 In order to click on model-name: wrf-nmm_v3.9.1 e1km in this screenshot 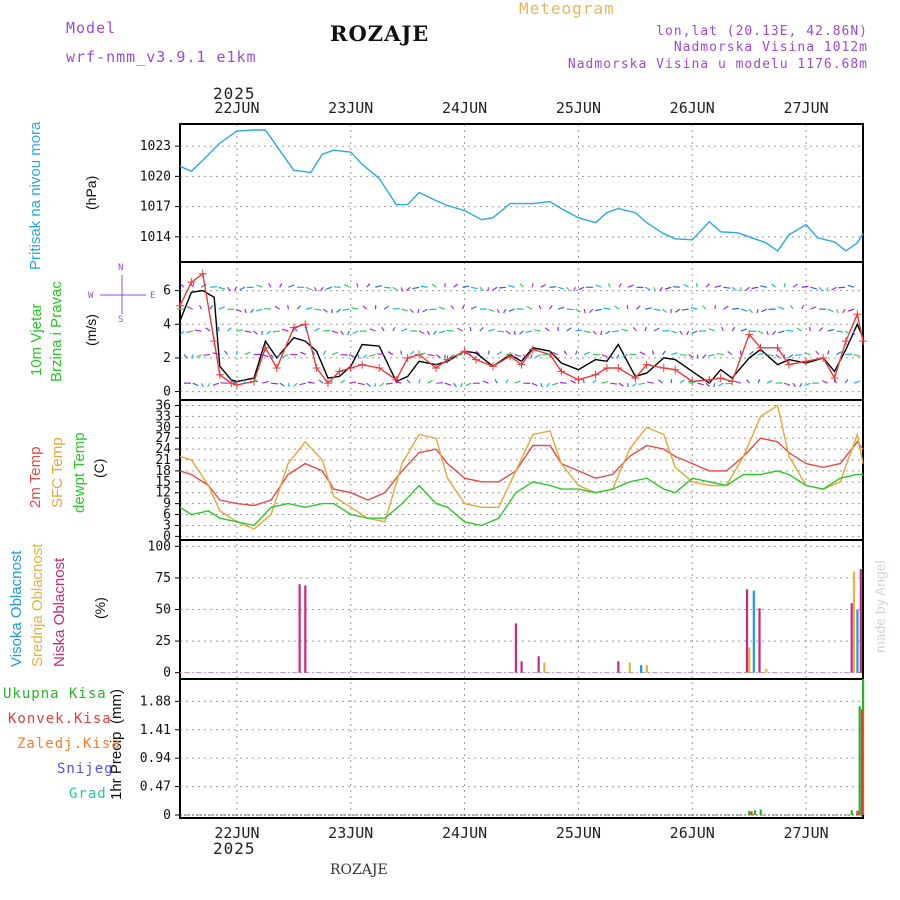, I will do `click(161, 57)`.